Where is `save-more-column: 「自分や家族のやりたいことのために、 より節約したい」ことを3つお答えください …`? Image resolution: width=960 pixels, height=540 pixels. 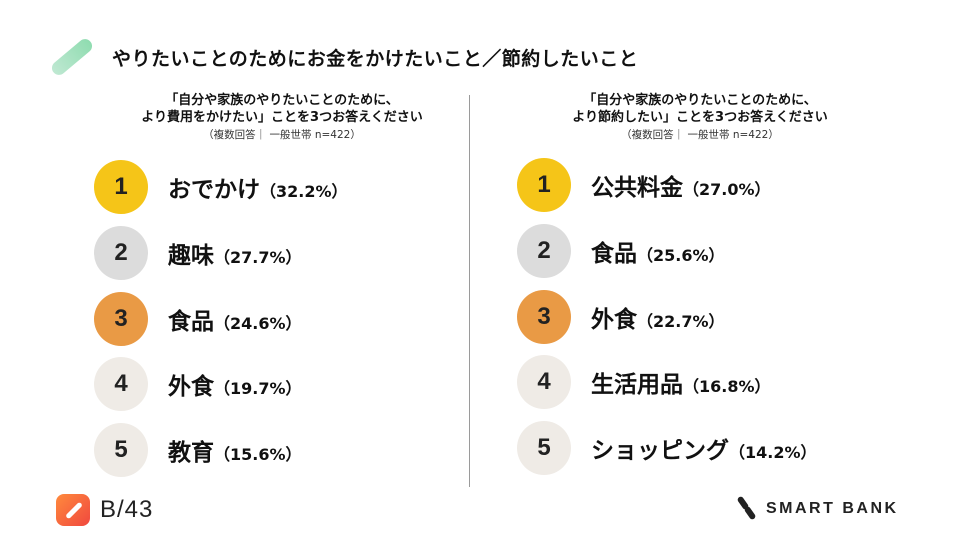
save-more-column: 「自分や家族のやりたいことのために、 より節約したい」ことを3つお答えください … is located at coordinates (700, 117).